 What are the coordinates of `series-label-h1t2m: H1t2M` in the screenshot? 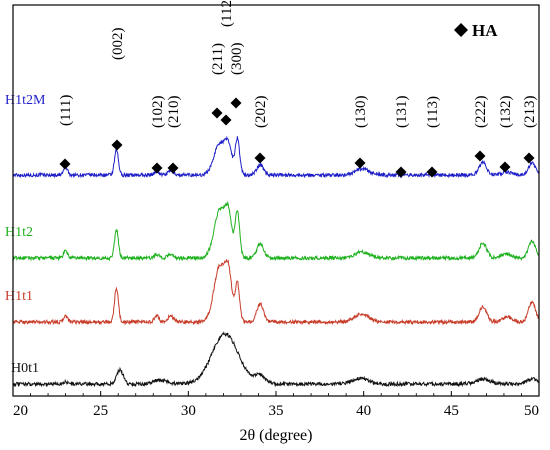 It's located at (25, 100).